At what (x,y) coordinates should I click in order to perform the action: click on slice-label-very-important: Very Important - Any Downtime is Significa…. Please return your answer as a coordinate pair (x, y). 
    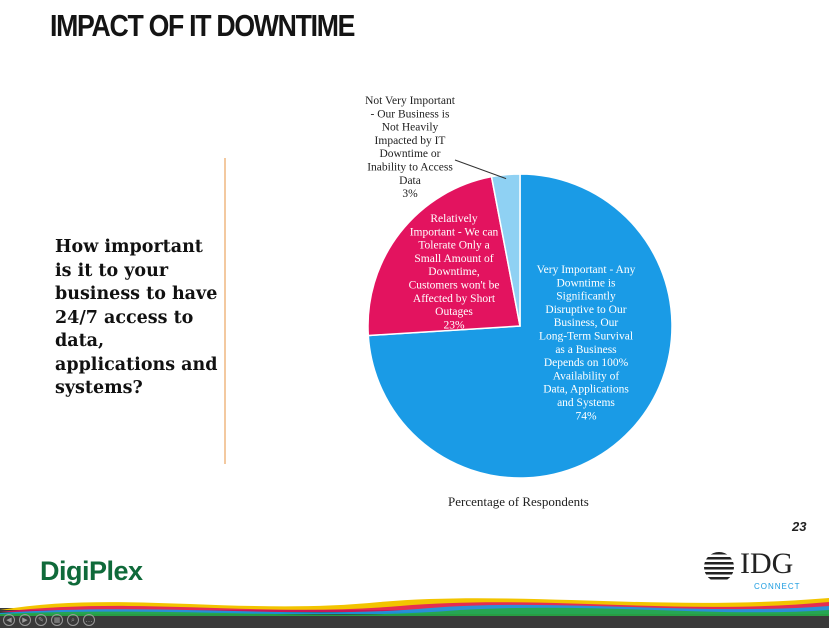
    Looking at the image, I should click on (586, 343).